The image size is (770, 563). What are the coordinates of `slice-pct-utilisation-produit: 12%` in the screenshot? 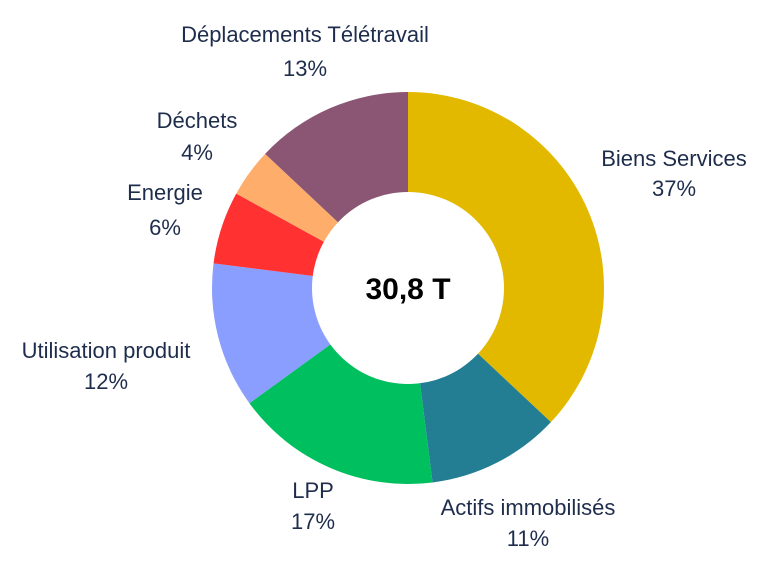 It's located at (106, 381).